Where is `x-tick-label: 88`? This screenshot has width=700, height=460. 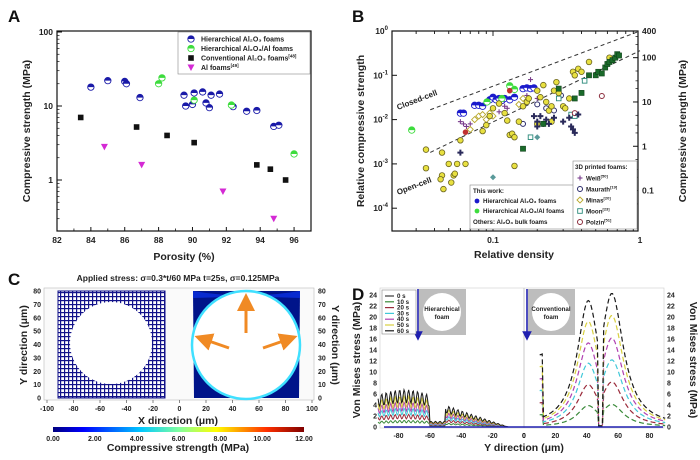 x-tick-label: 88 is located at coordinates (159, 240).